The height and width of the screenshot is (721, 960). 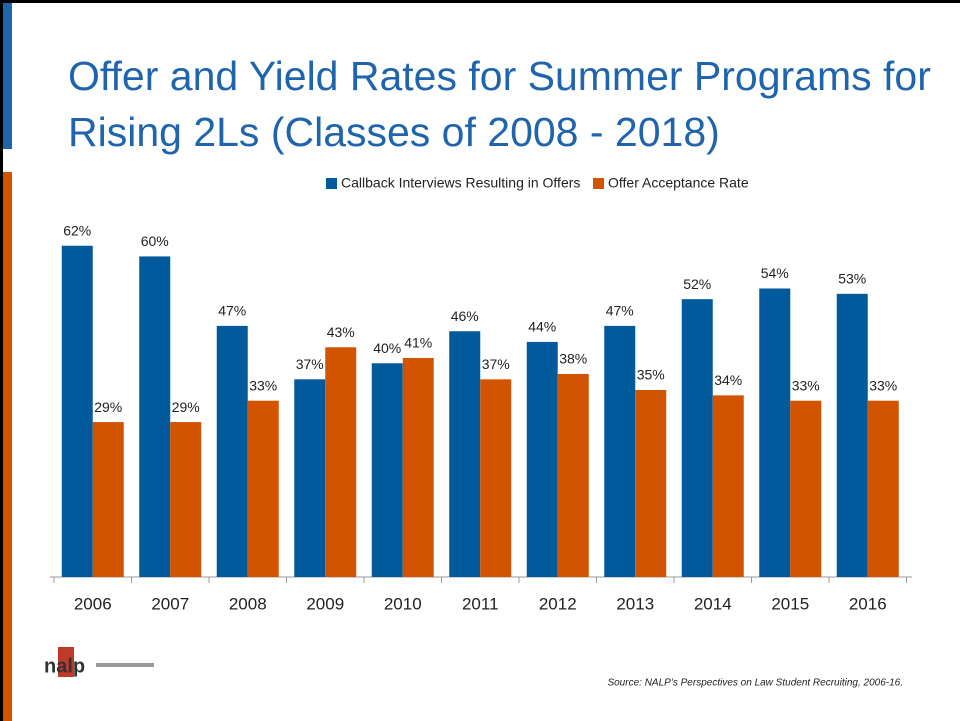 I want to click on logo-tagline, so click(x=125, y=665).